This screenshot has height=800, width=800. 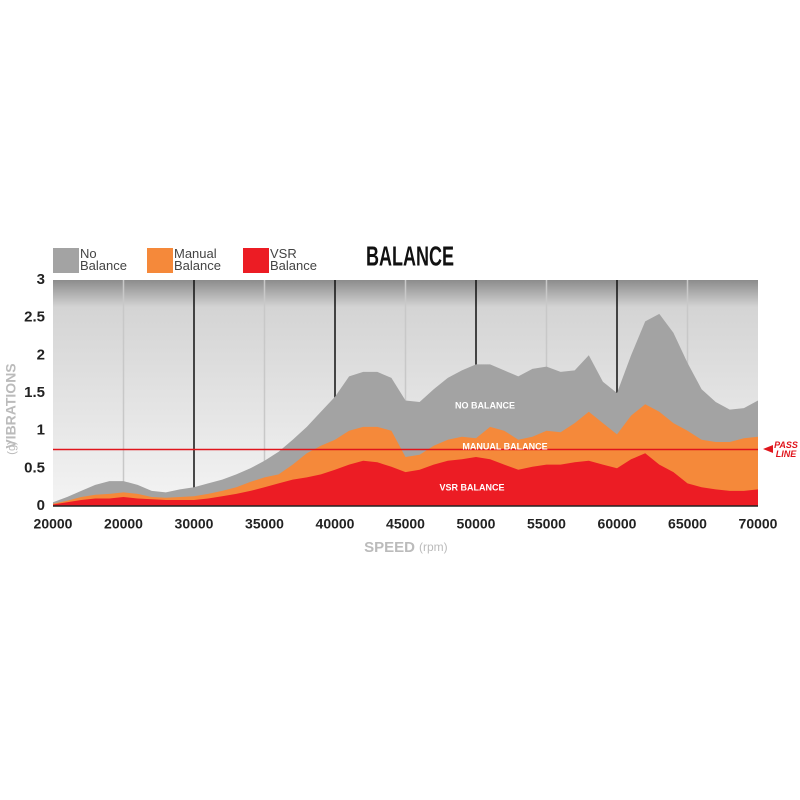 What do you see at coordinates (41, 279) in the screenshot?
I see `y-tick-label: 3` at bounding box center [41, 279].